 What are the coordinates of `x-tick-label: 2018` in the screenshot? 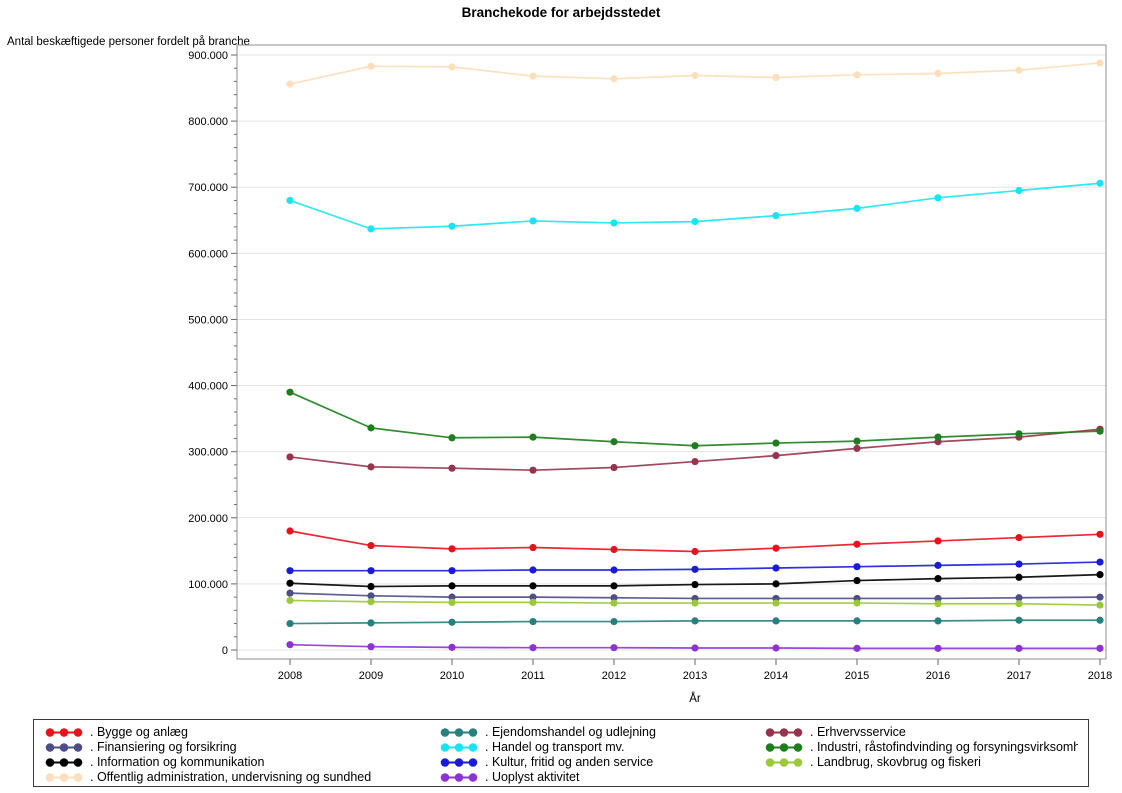 It's located at (1100, 676).